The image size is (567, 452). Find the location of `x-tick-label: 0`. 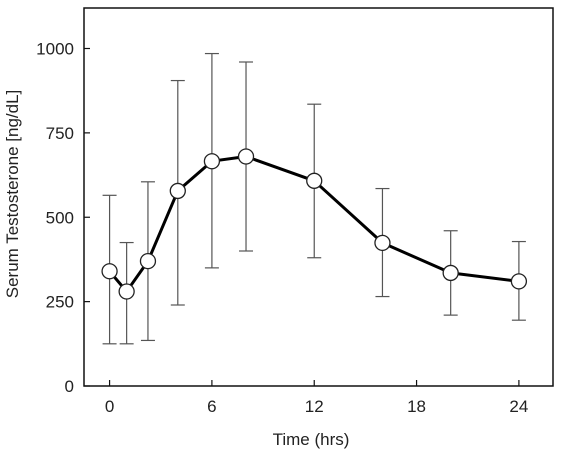

x-tick-label: 0 is located at coordinates (109, 406).